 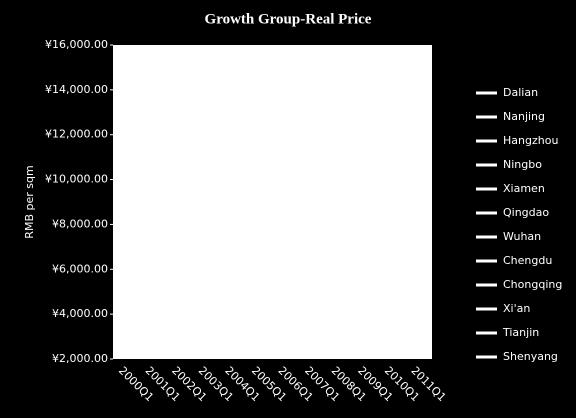 I want to click on legend-label: Xi'an, so click(x=516, y=308).